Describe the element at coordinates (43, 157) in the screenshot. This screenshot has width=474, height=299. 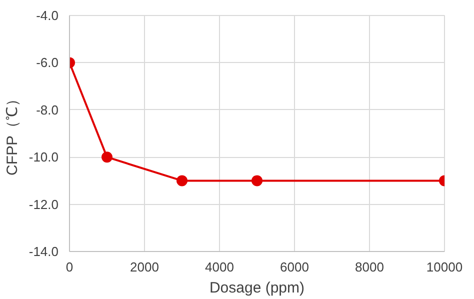
I see `y-tick-label: -10.0` at that location.